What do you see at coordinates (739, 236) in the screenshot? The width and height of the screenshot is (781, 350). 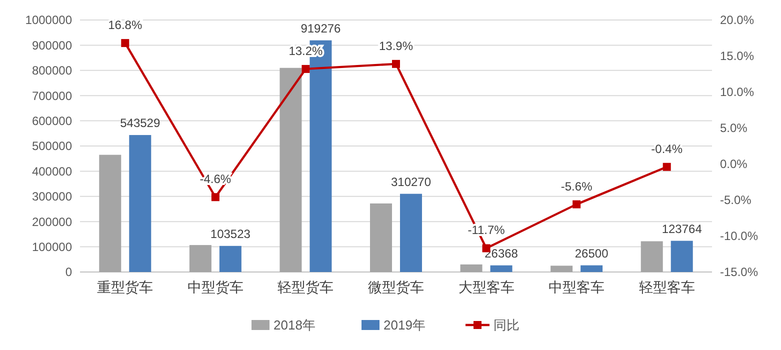 I see `y2-tick-label: -10.0%` at bounding box center [739, 236].